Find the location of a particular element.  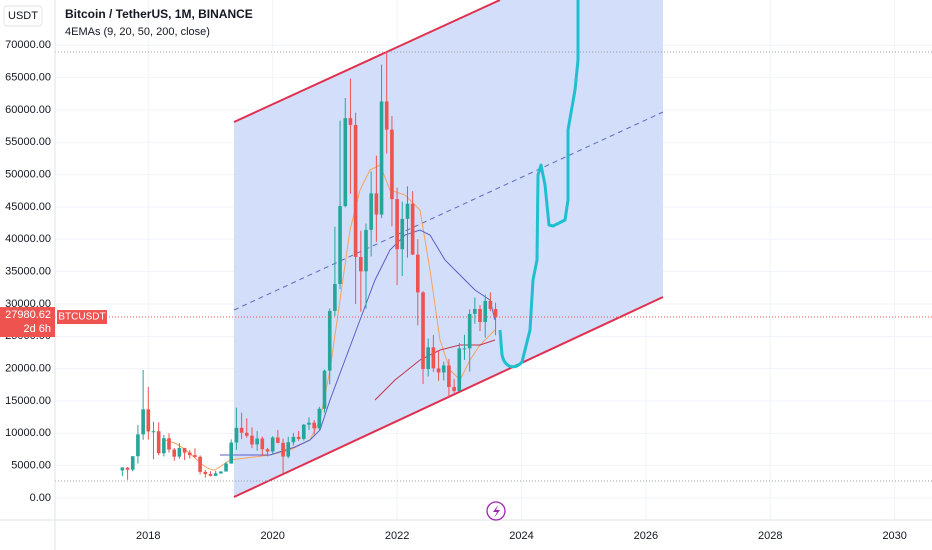

x-tick-label: 2028 is located at coordinates (770, 536).